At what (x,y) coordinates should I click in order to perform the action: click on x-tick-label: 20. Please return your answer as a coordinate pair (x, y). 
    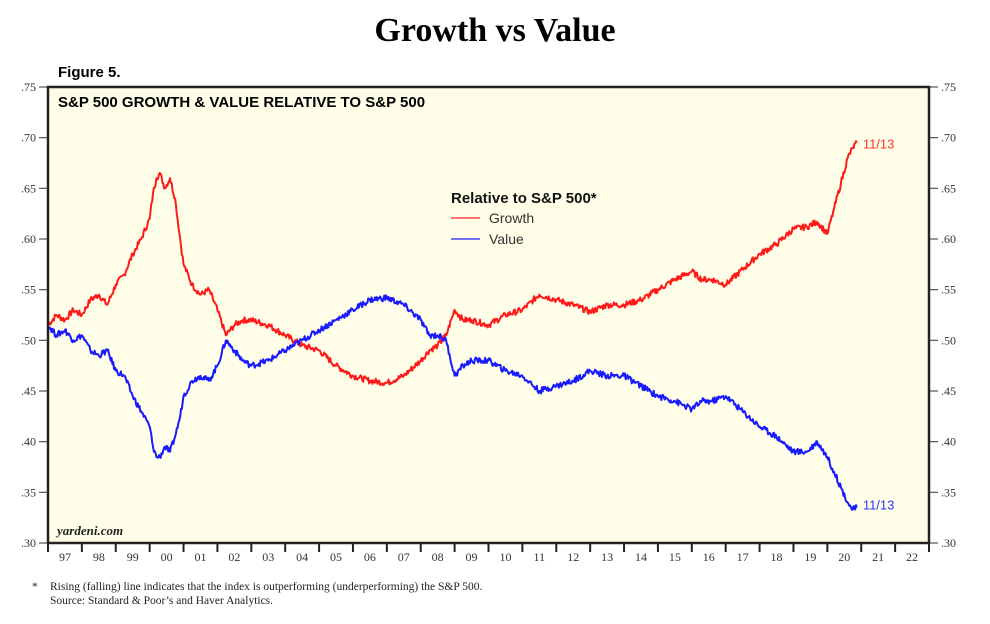
    Looking at the image, I should click on (844, 557).